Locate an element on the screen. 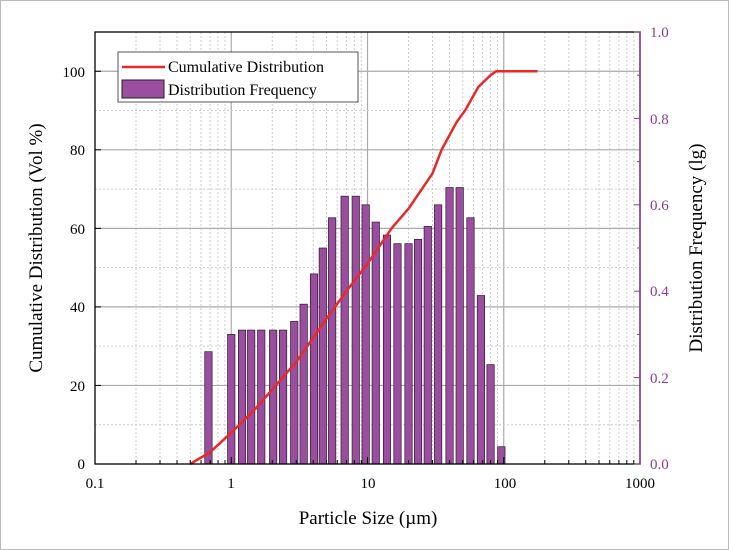 The width and height of the screenshot is (729, 550). y-right-tick-label: 0.0 is located at coordinates (659, 465).